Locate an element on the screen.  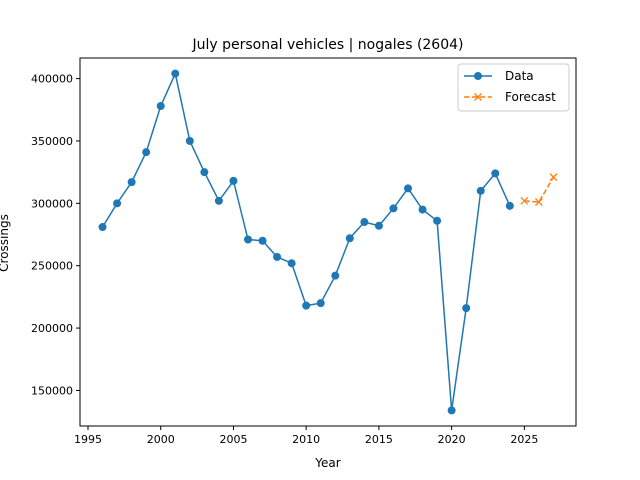
legend-entries: Data Forecast is located at coordinates (510, 86).